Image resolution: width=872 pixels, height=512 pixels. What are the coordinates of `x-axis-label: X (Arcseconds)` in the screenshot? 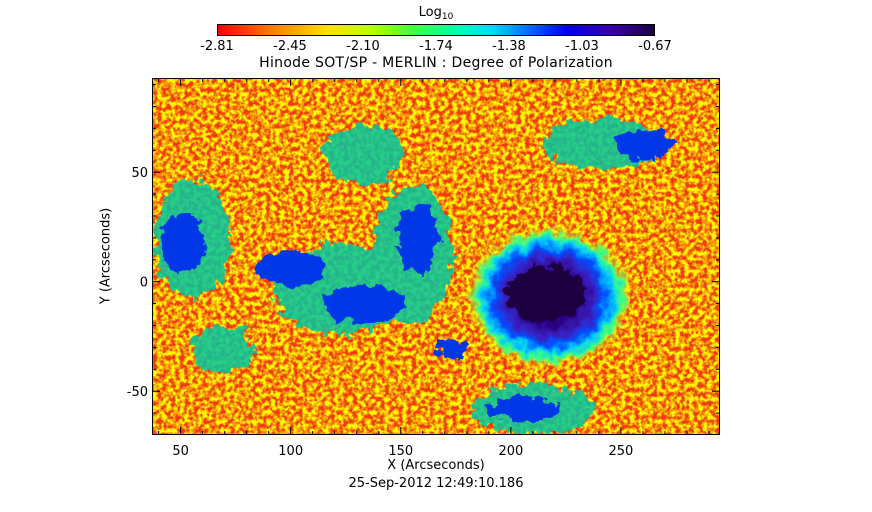 It's located at (436, 465).